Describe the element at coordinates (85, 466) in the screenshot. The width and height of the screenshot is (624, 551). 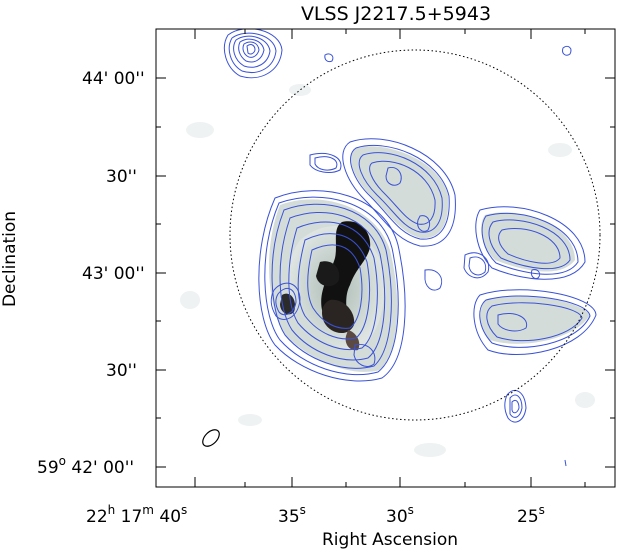
I see `y-tick-label: 59o 42' 00''` at that location.